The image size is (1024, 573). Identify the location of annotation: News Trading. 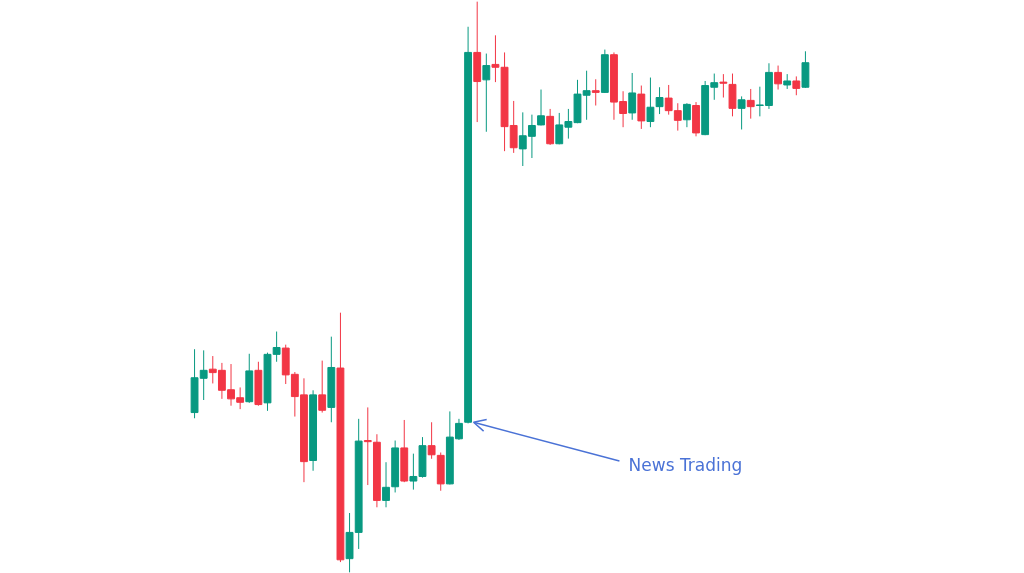
(685, 465).